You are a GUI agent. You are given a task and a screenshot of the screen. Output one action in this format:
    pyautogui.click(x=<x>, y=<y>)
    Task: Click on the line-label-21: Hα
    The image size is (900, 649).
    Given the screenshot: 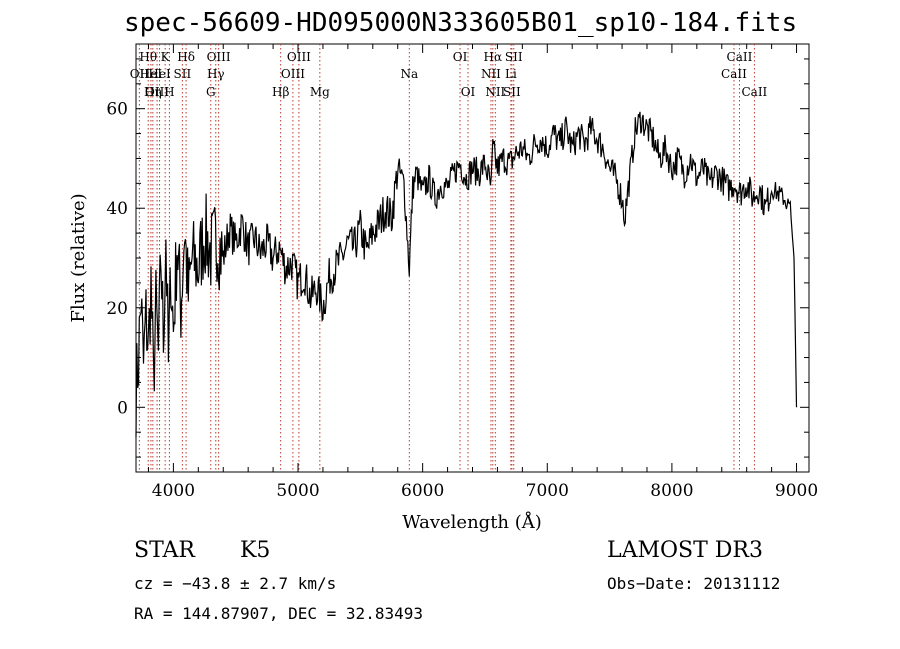 What is the action you would take?
    pyautogui.click(x=493, y=57)
    